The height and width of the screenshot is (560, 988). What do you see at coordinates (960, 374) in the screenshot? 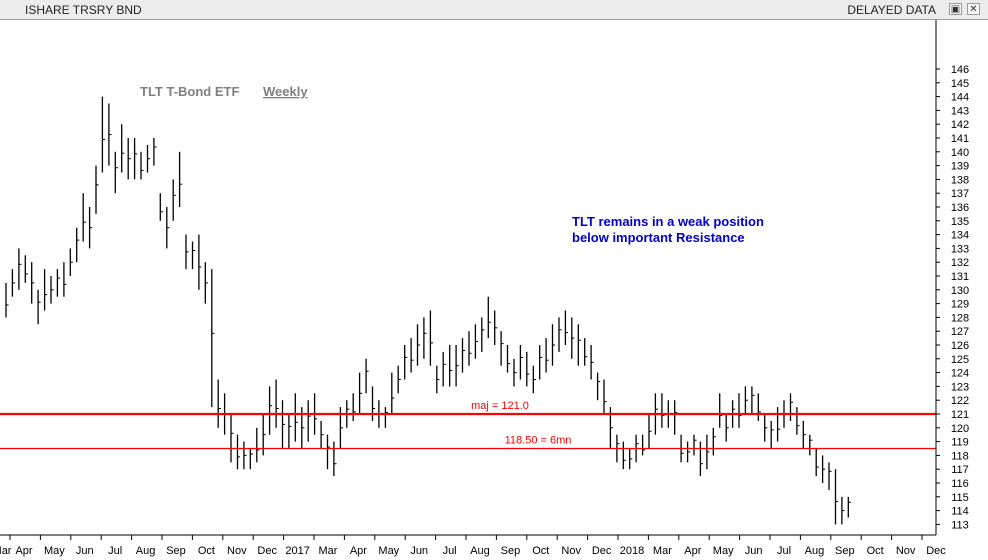
I see `y-tick-label: 124` at bounding box center [960, 374].